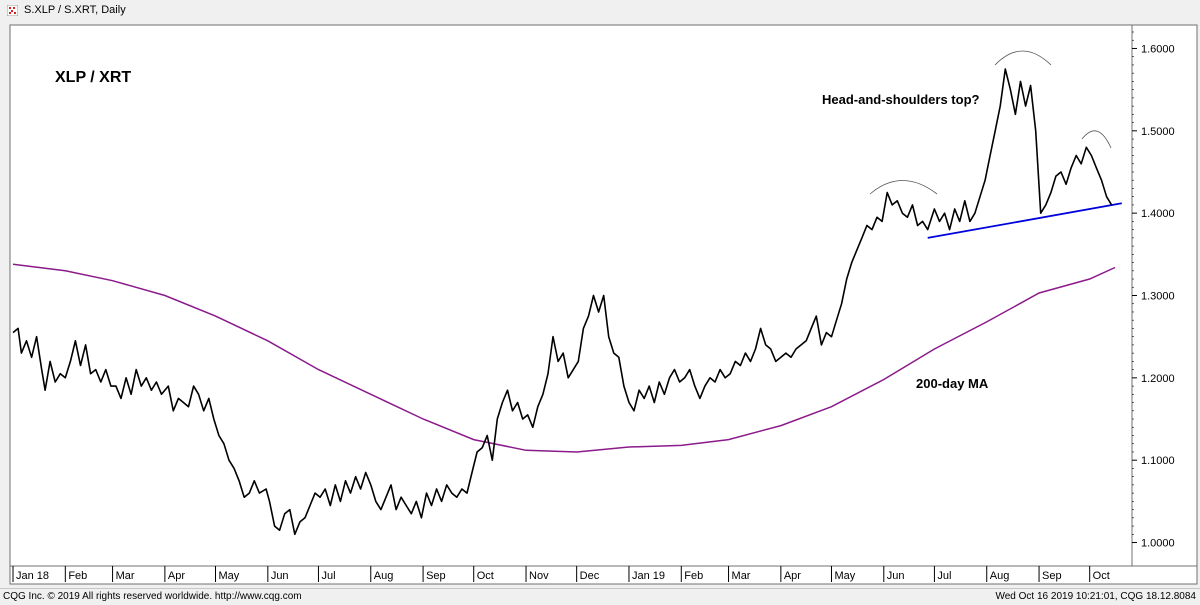 The width and height of the screenshot is (1200, 605). Describe the element at coordinates (12, 10) in the screenshot. I see `cqg-chart-icon` at that location.